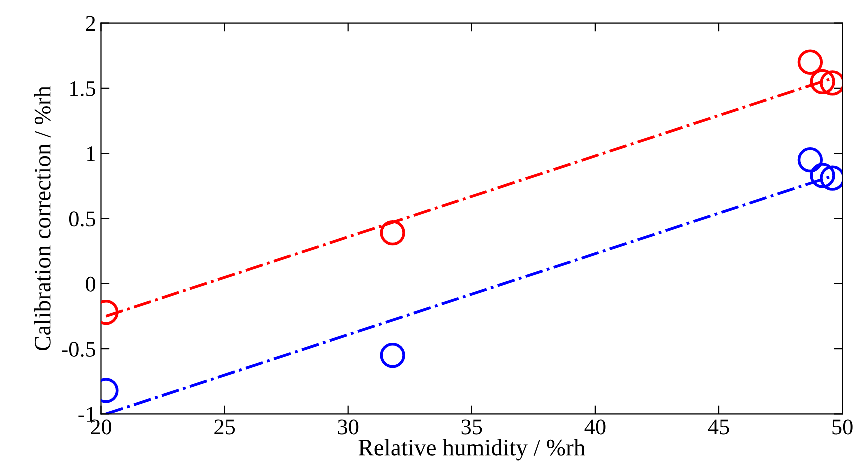  I want to click on y-tick-label: 1.5, so click(83, 88).